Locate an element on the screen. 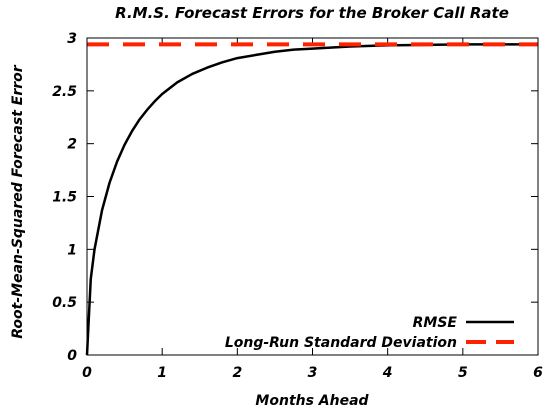  y-tick-label: 2.5 is located at coordinates (64, 92).